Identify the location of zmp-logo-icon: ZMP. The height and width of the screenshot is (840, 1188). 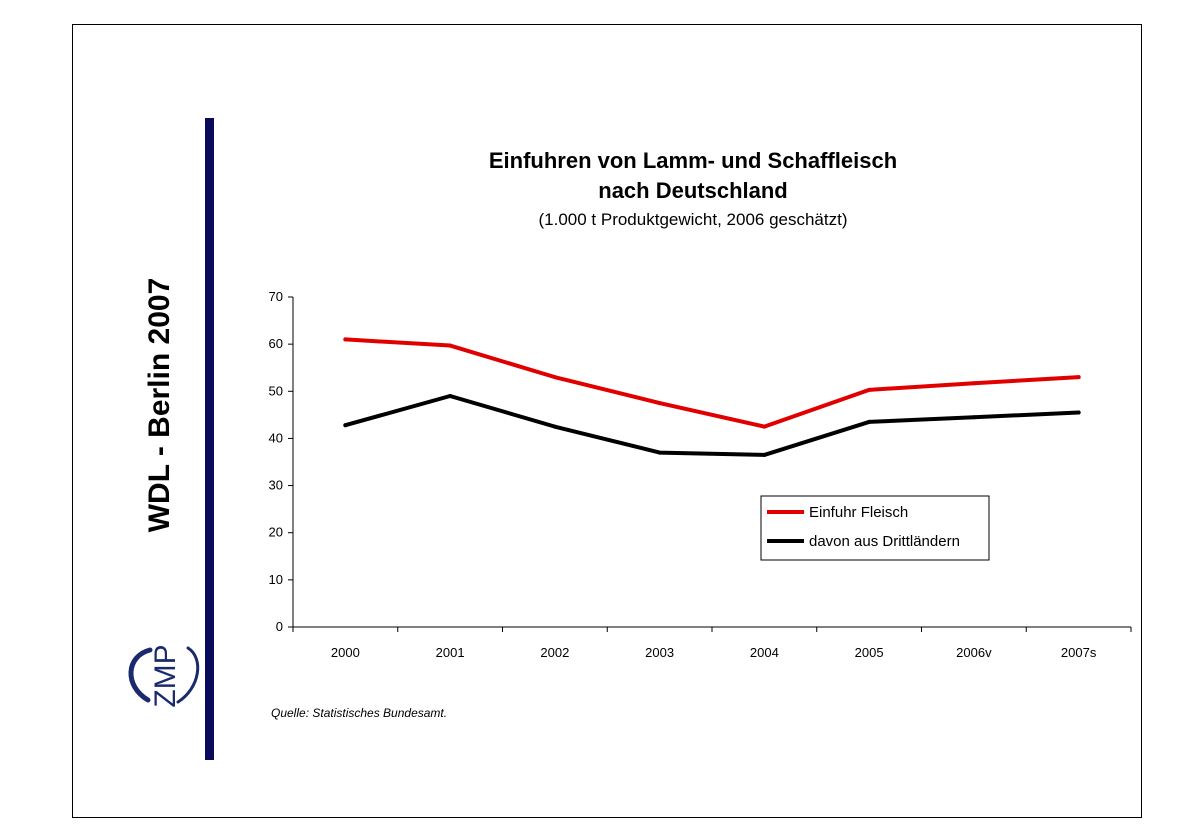
(164, 676).